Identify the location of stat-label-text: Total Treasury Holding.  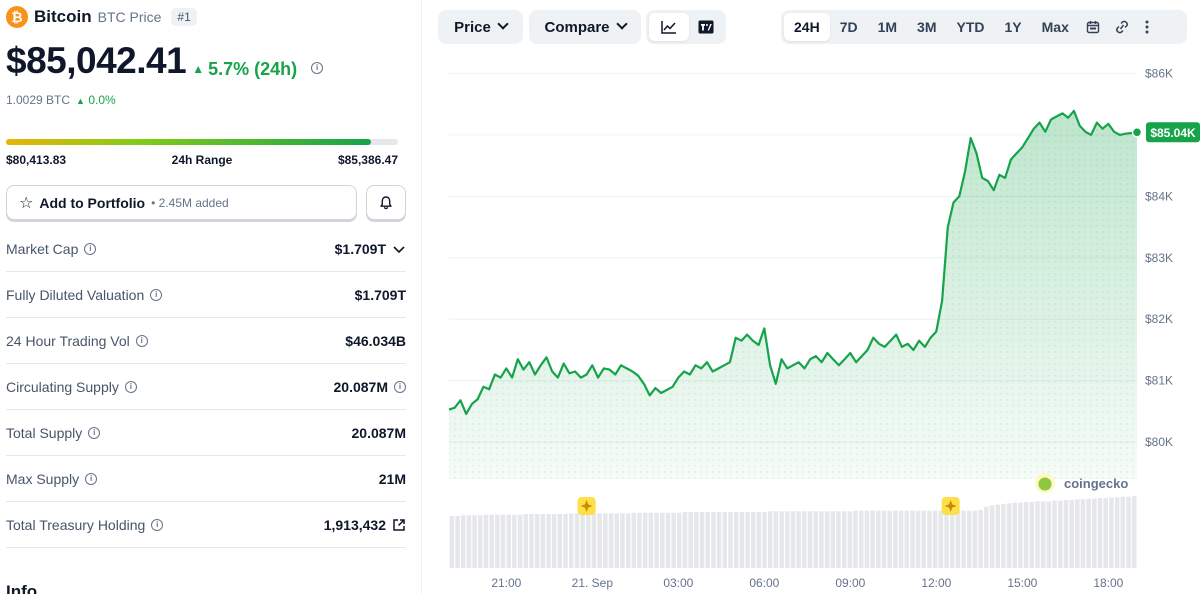
(76, 524).